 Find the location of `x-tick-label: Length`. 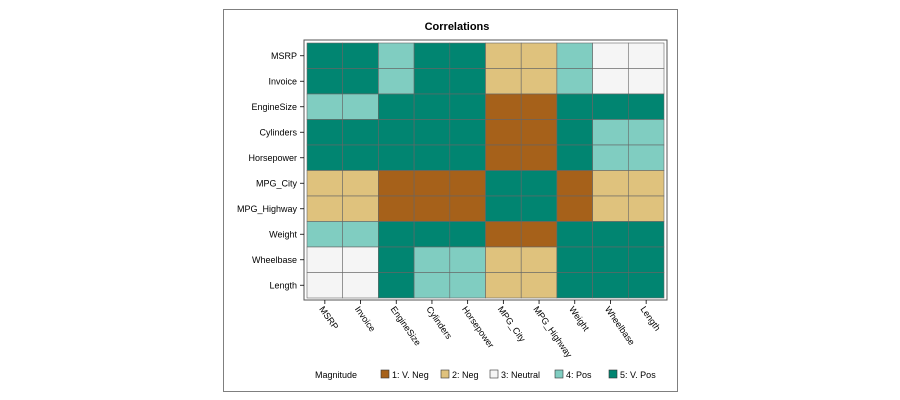

x-tick-label: Length is located at coordinates (651, 318).